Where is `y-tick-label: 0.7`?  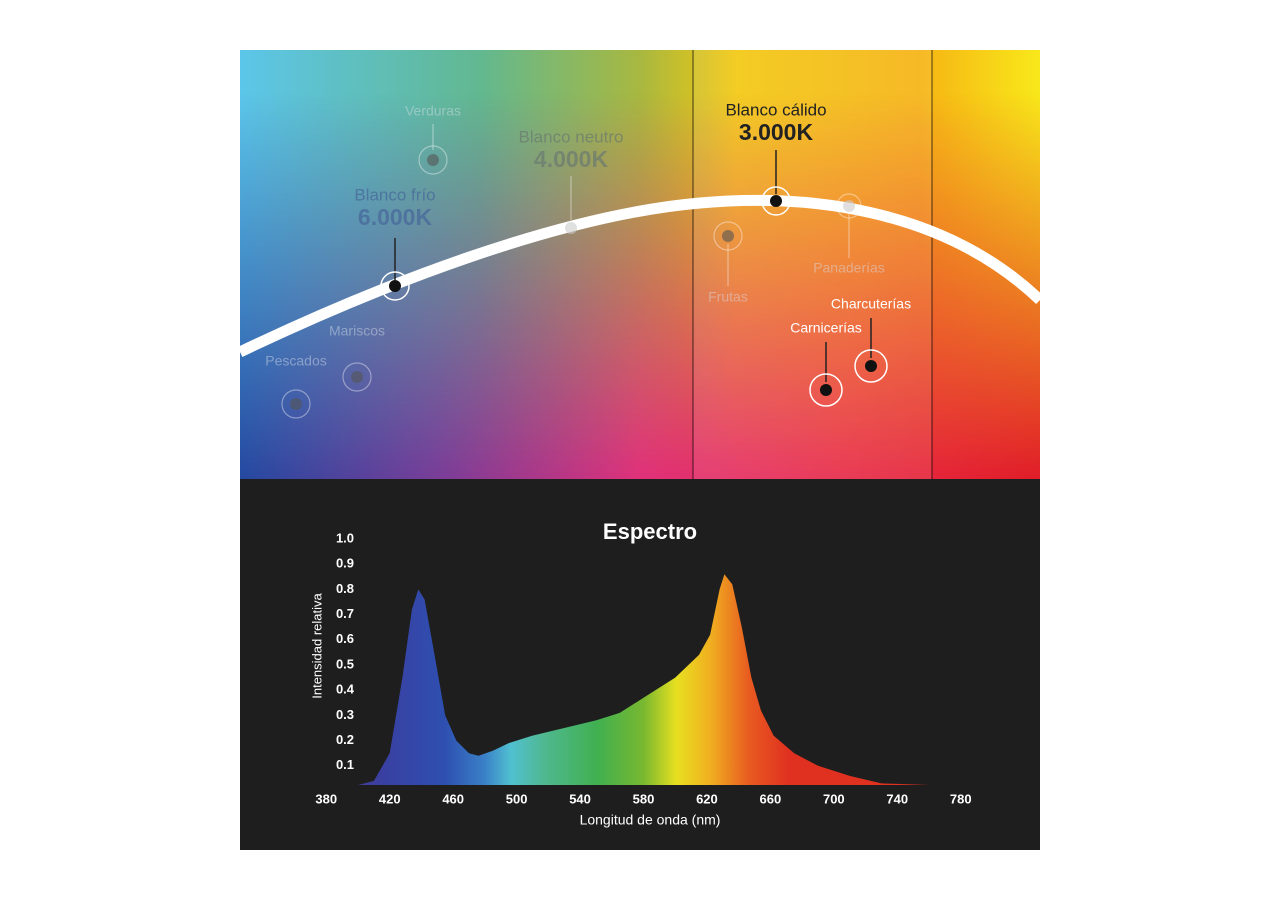
y-tick-label: 0.7 is located at coordinates (345, 613).